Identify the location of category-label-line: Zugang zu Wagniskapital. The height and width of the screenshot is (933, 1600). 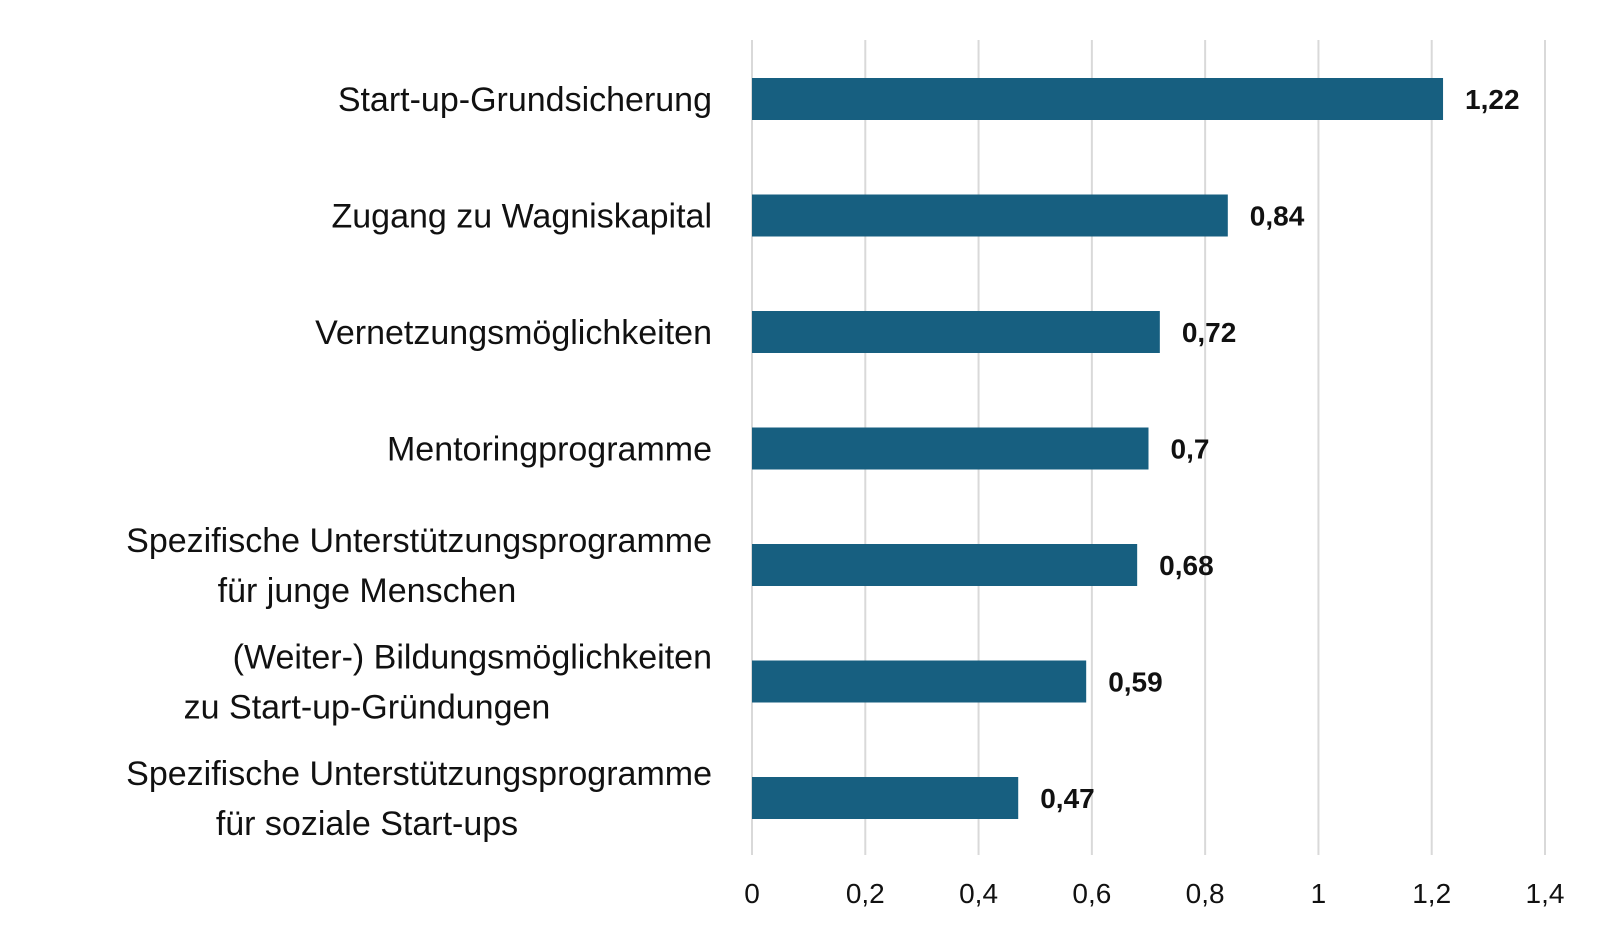
(521, 217).